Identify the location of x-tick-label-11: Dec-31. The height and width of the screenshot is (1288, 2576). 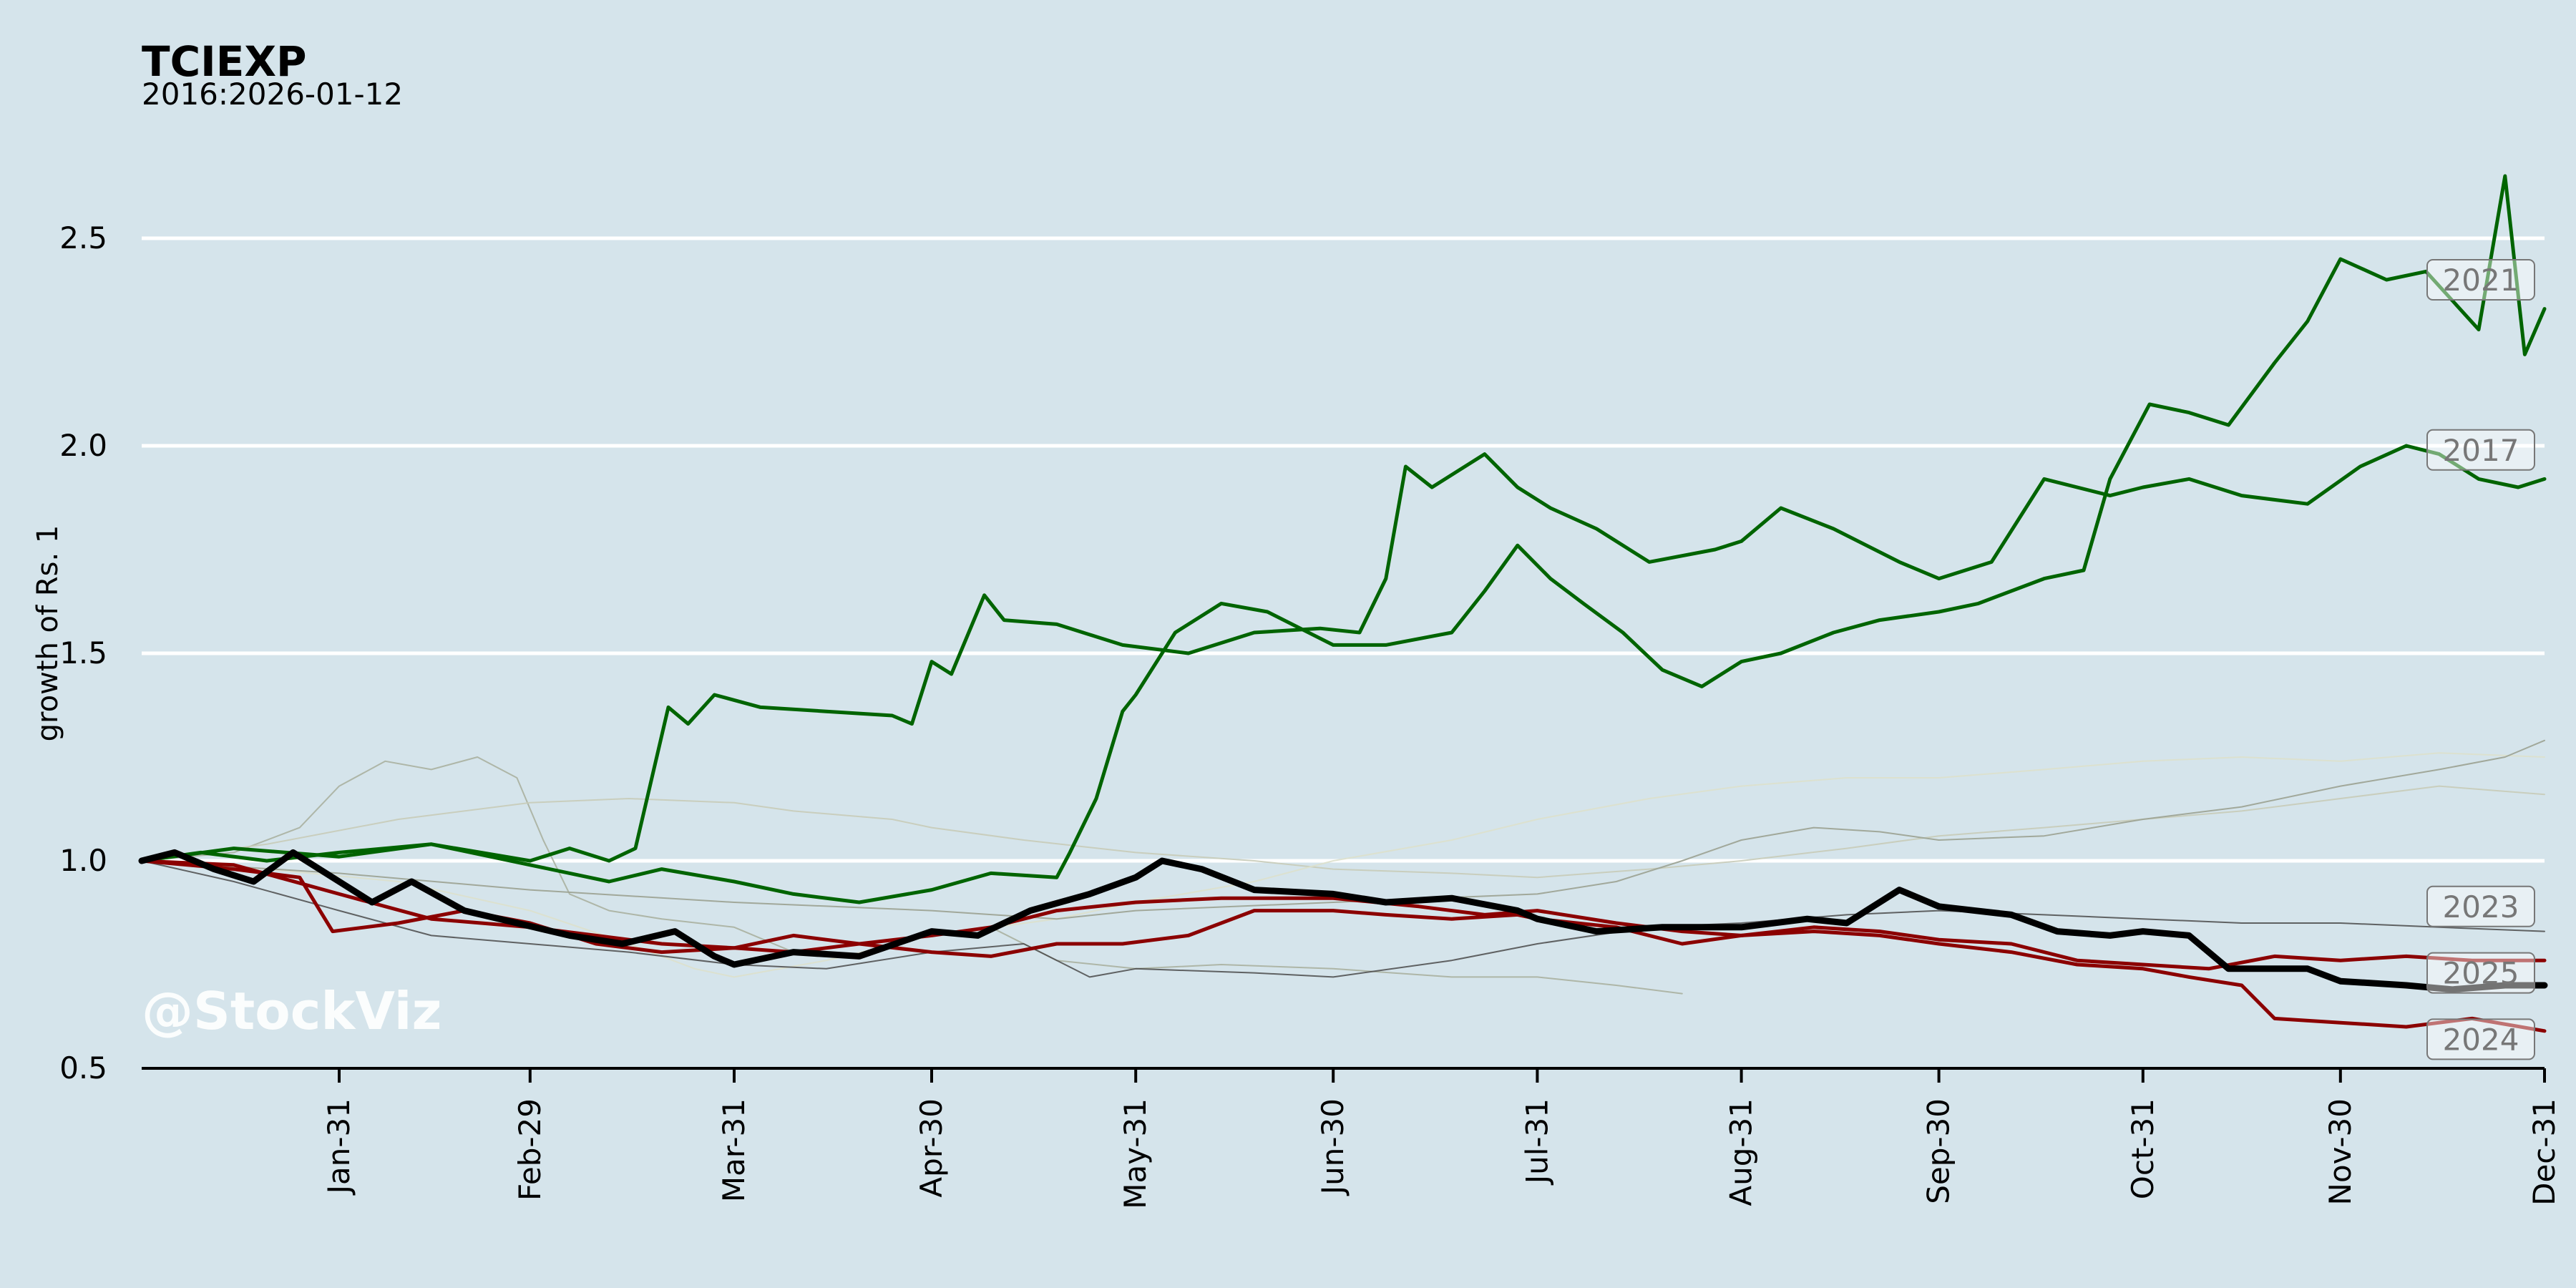
(2544, 1152).